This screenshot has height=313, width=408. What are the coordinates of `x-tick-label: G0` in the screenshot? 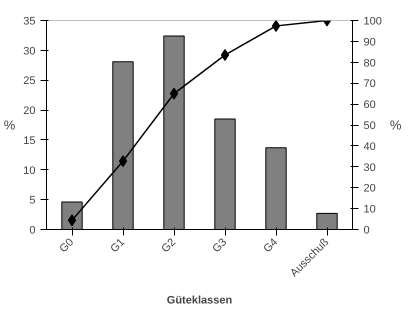 It's located at (66, 246).